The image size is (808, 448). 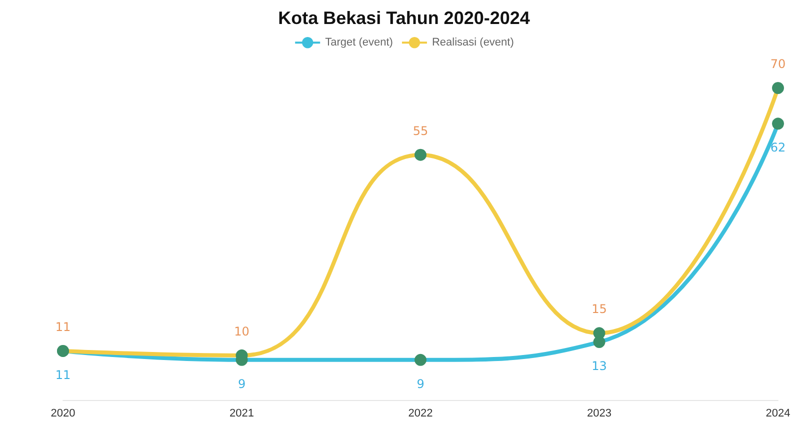 I want to click on legend-label: Target (event), so click(x=359, y=42).